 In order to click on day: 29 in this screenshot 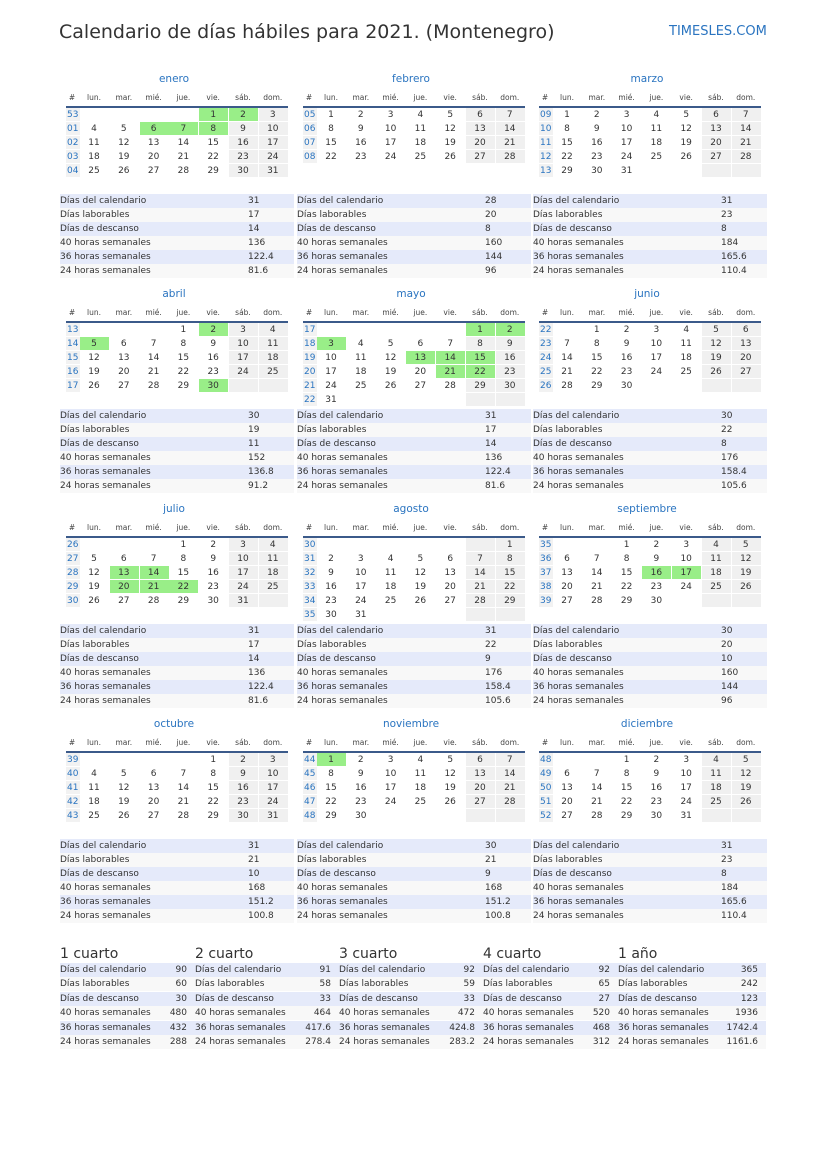, I will do `click(183, 385)`.